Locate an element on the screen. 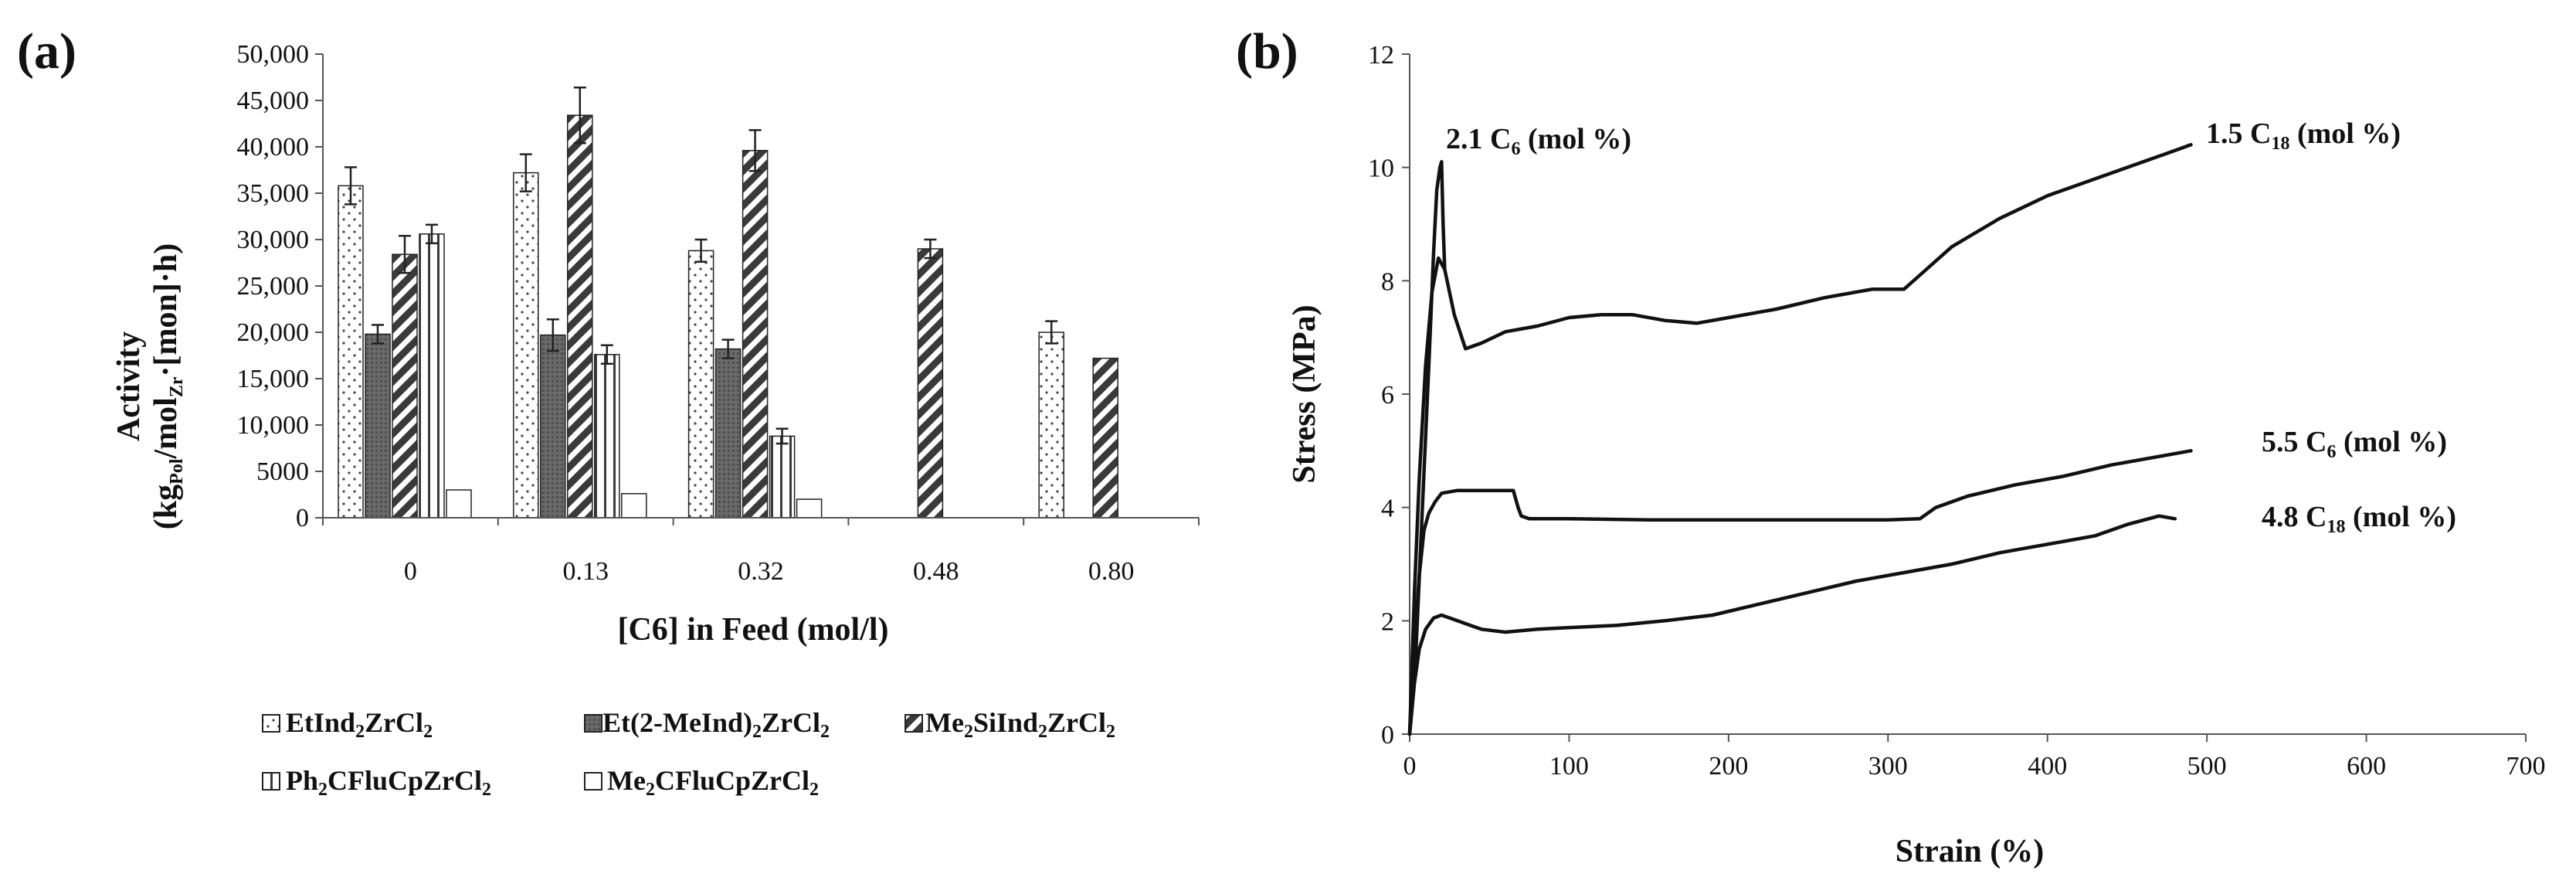  legend-item-me2siind2zrcl2: Me2SiInd2ZrCl2 is located at coordinates (1010, 724).